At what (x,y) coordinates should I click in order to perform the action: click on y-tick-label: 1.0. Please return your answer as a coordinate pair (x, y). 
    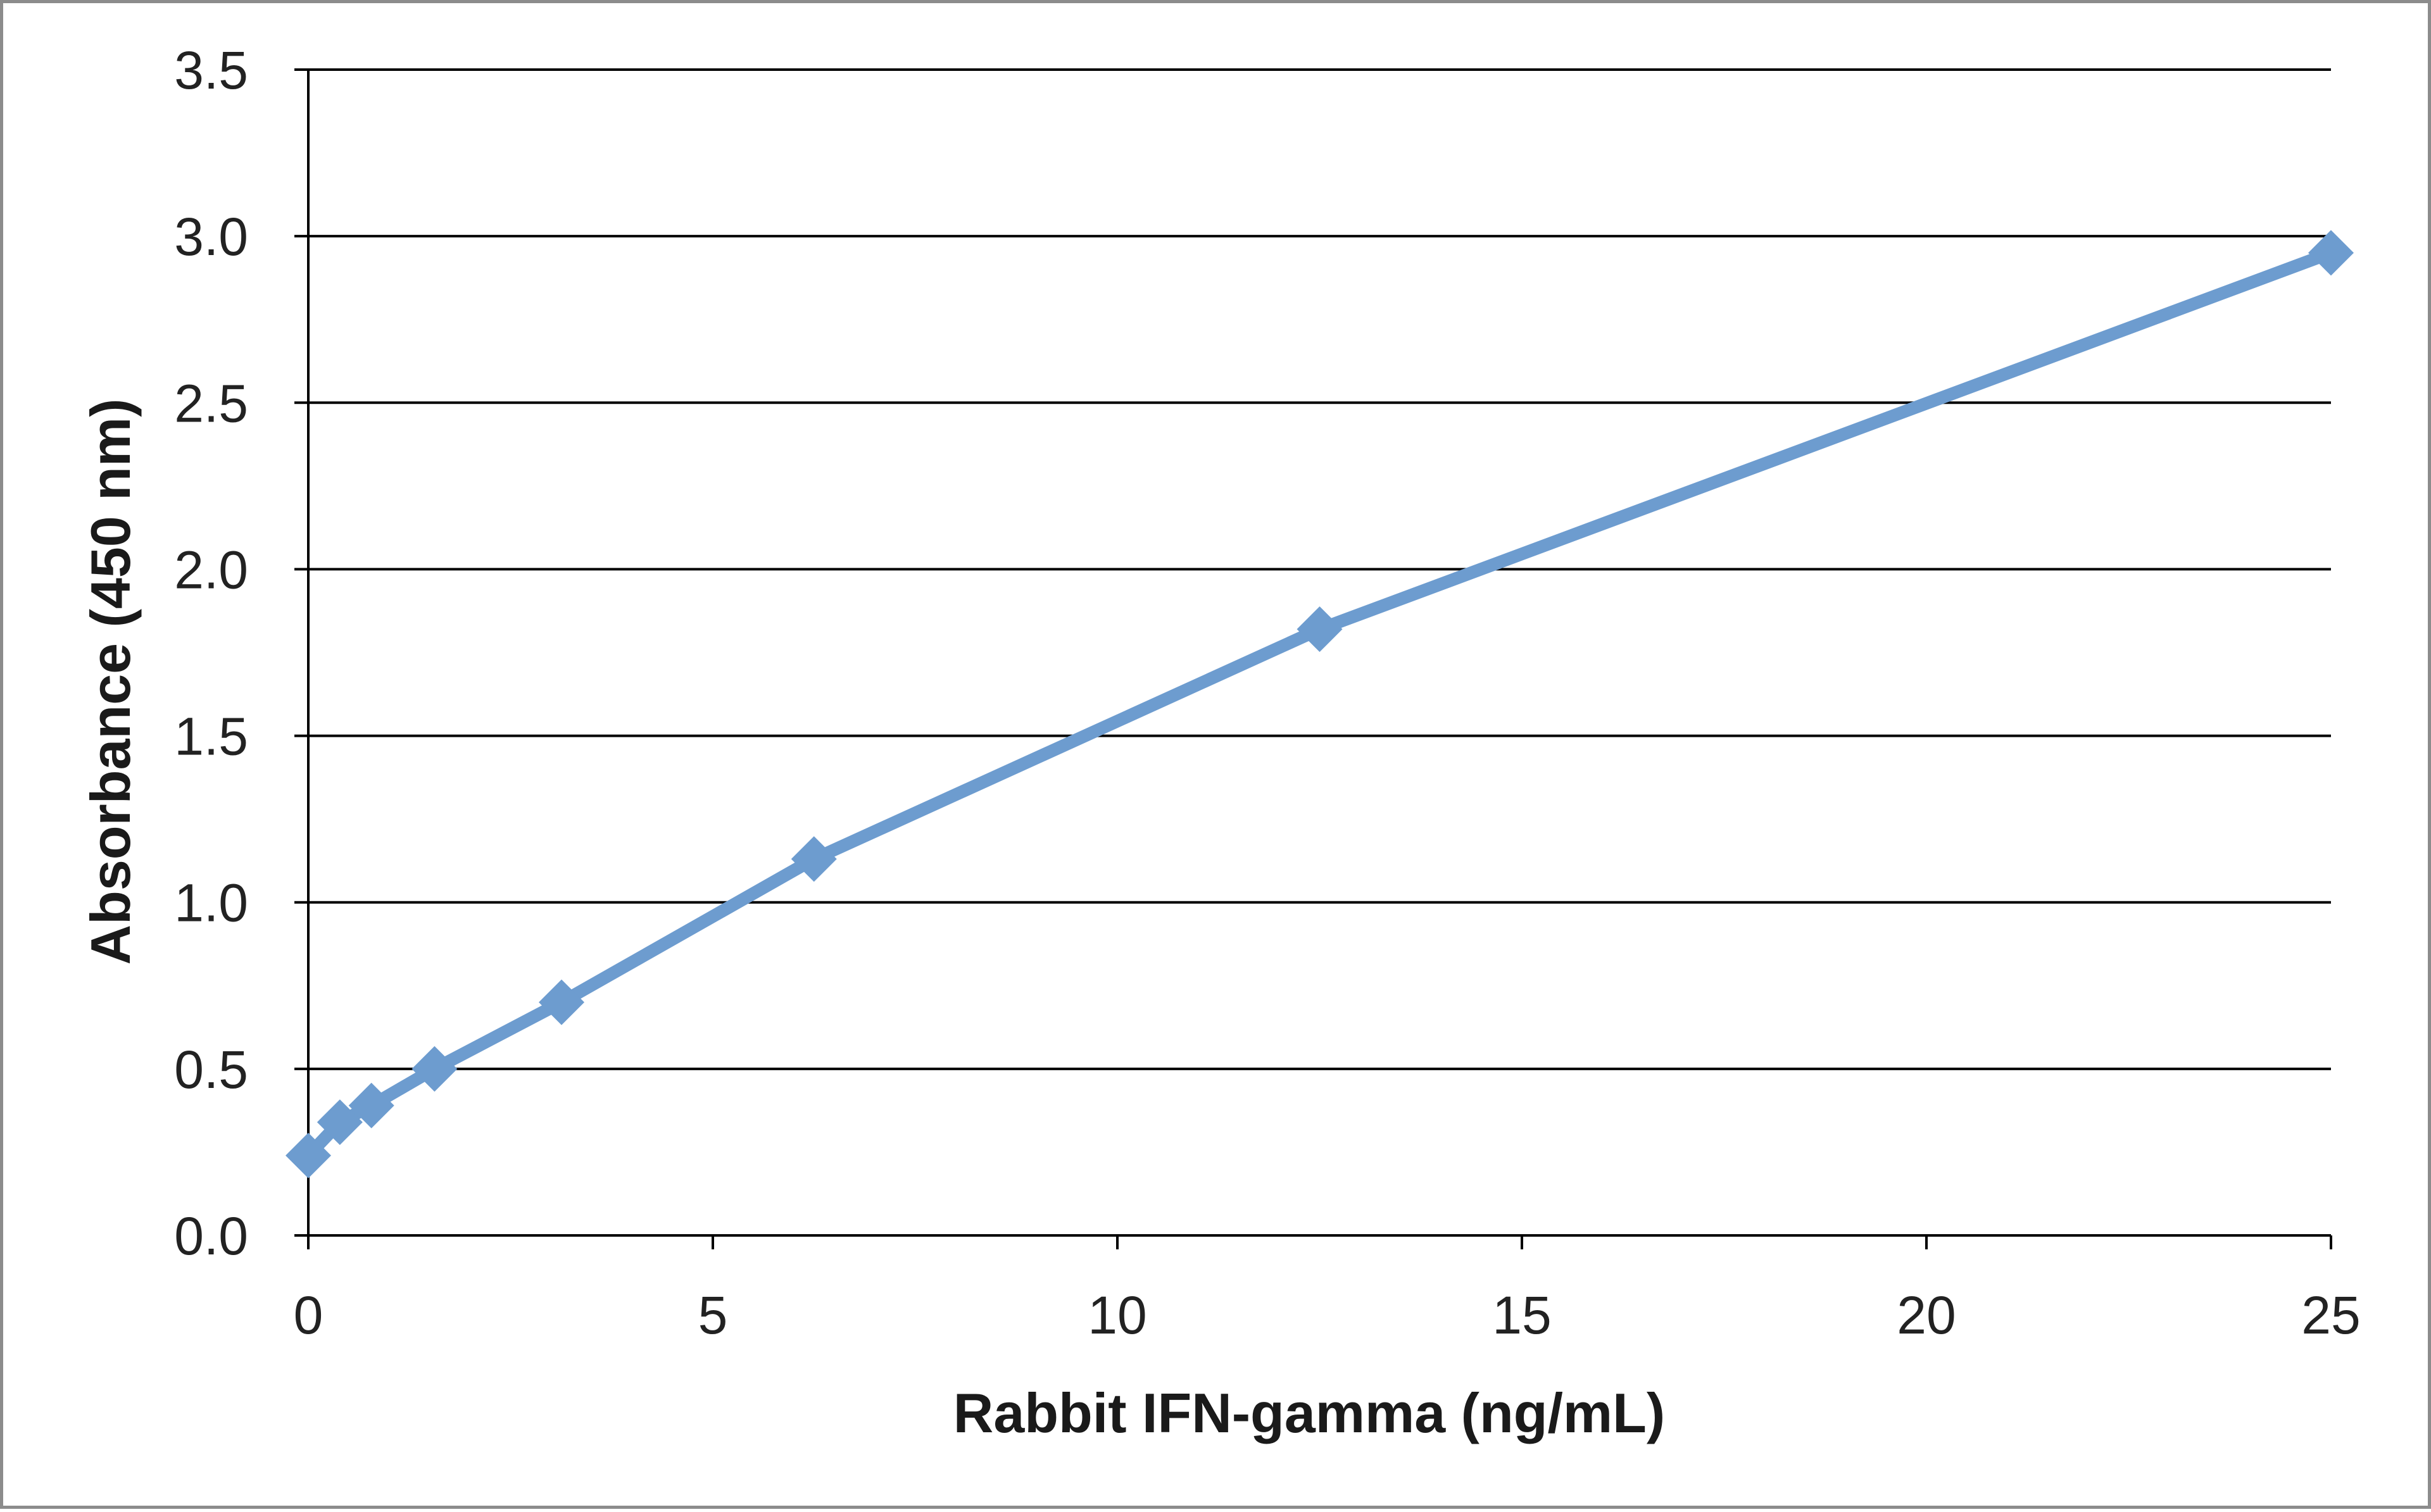
    Looking at the image, I should click on (211, 903).